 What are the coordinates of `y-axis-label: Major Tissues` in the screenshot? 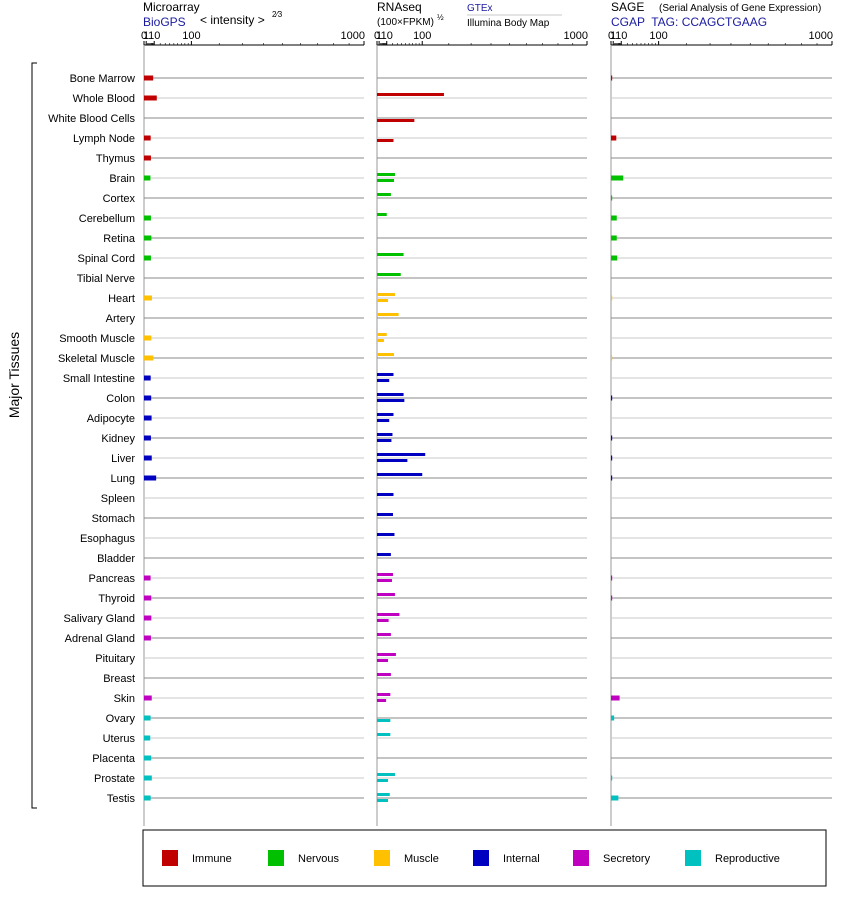 It's located at (14, 375).